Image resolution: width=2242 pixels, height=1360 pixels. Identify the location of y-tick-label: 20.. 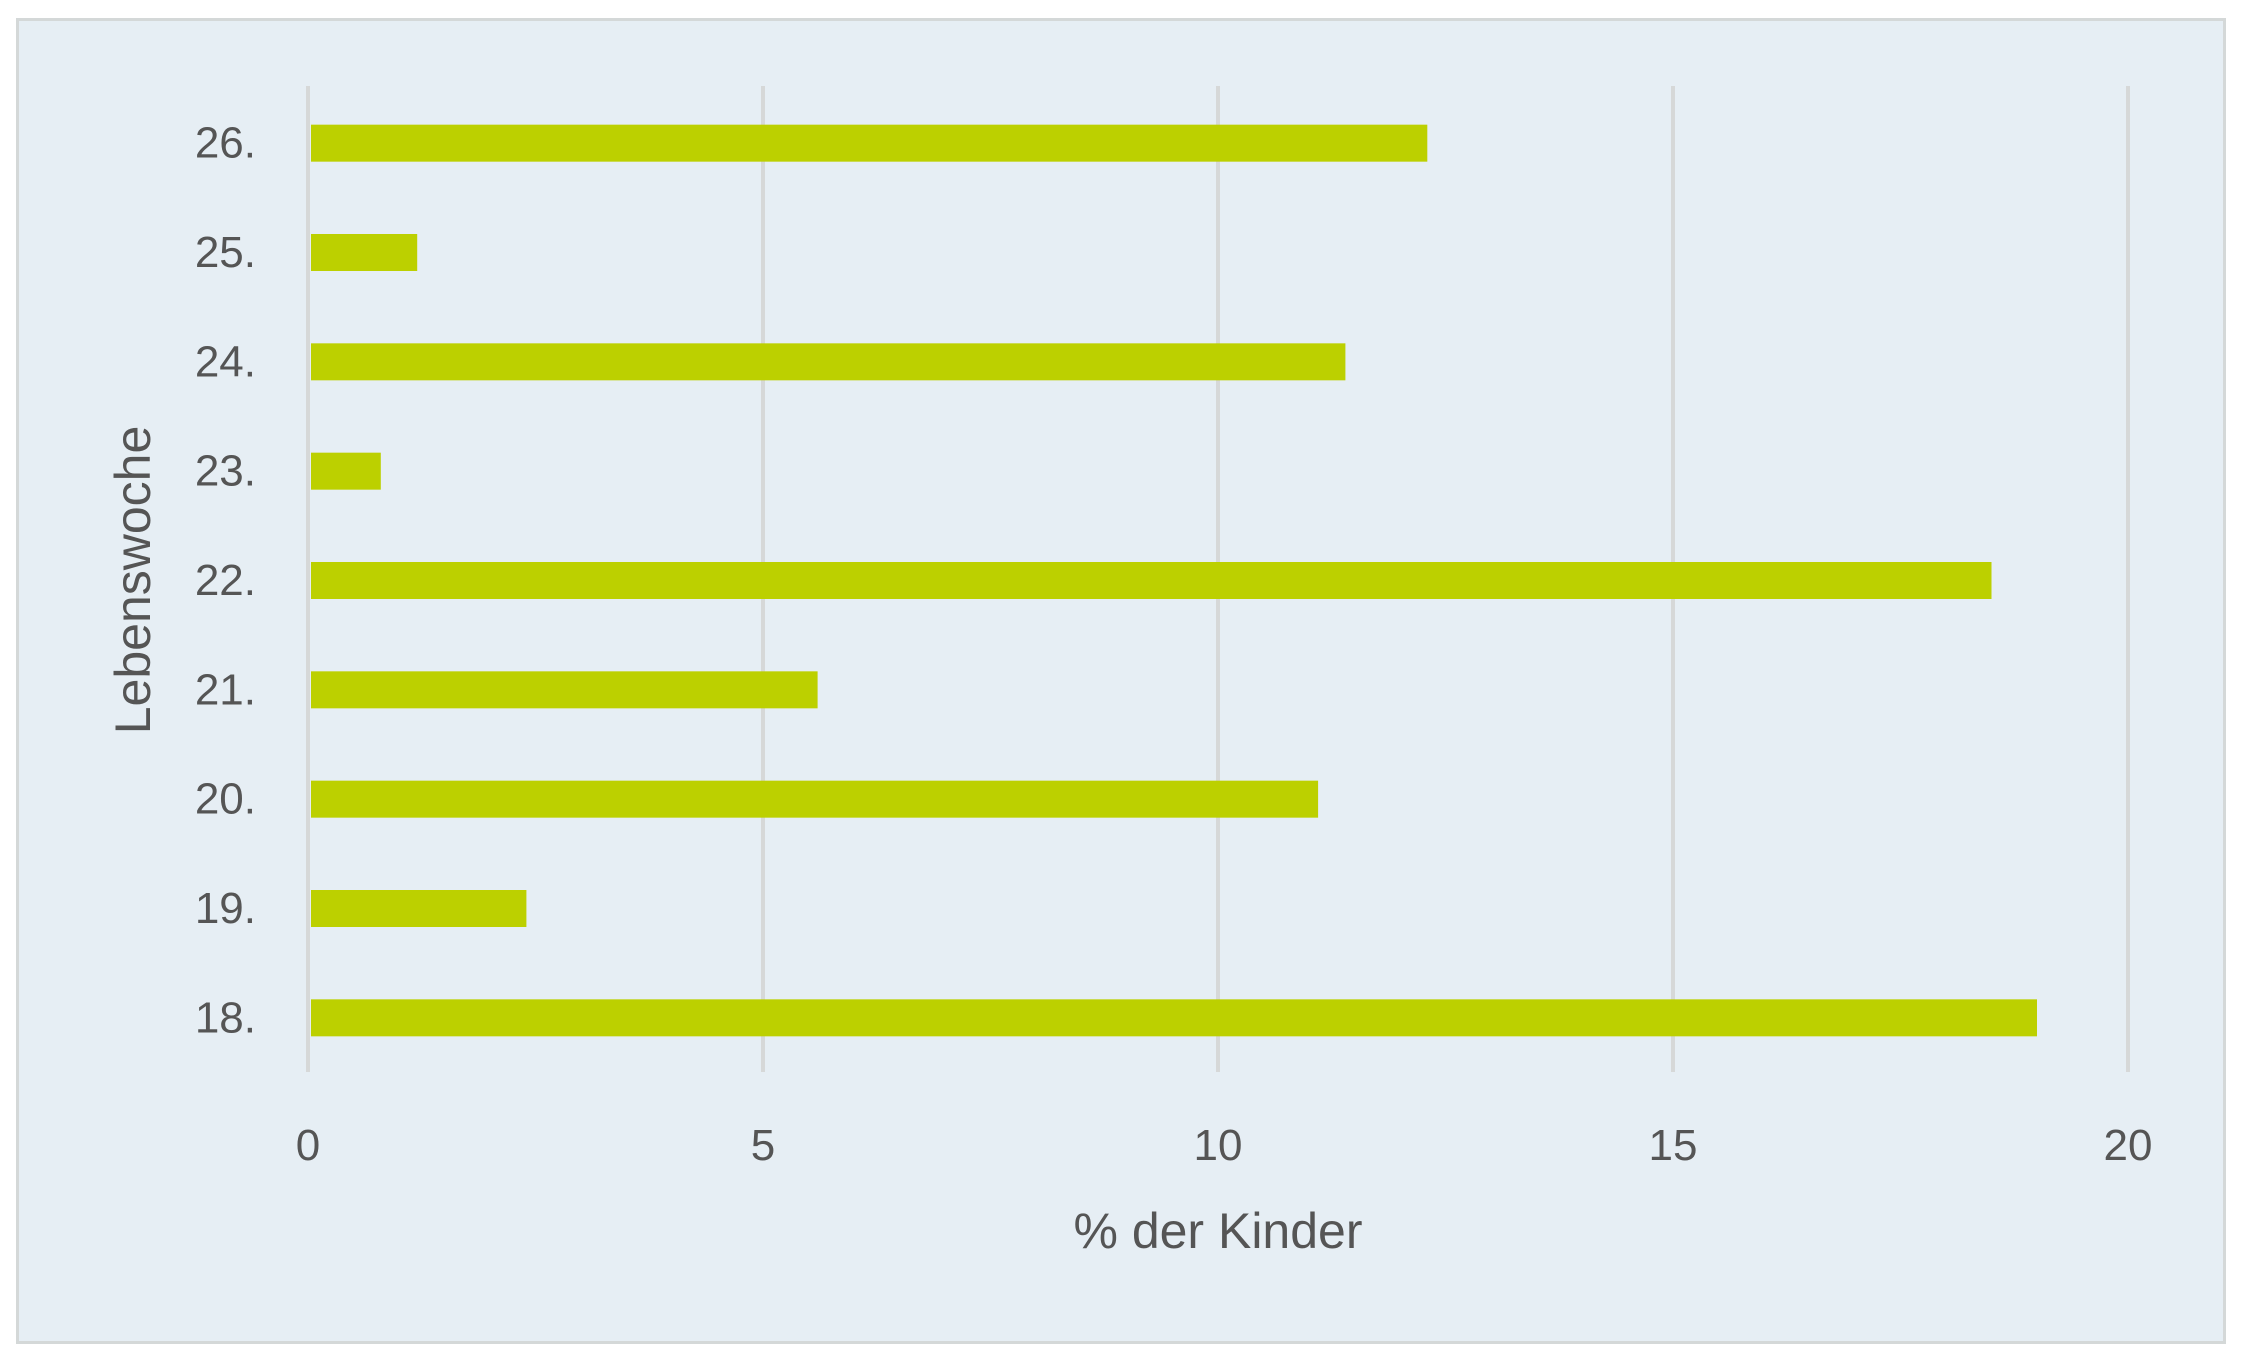
(225, 799).